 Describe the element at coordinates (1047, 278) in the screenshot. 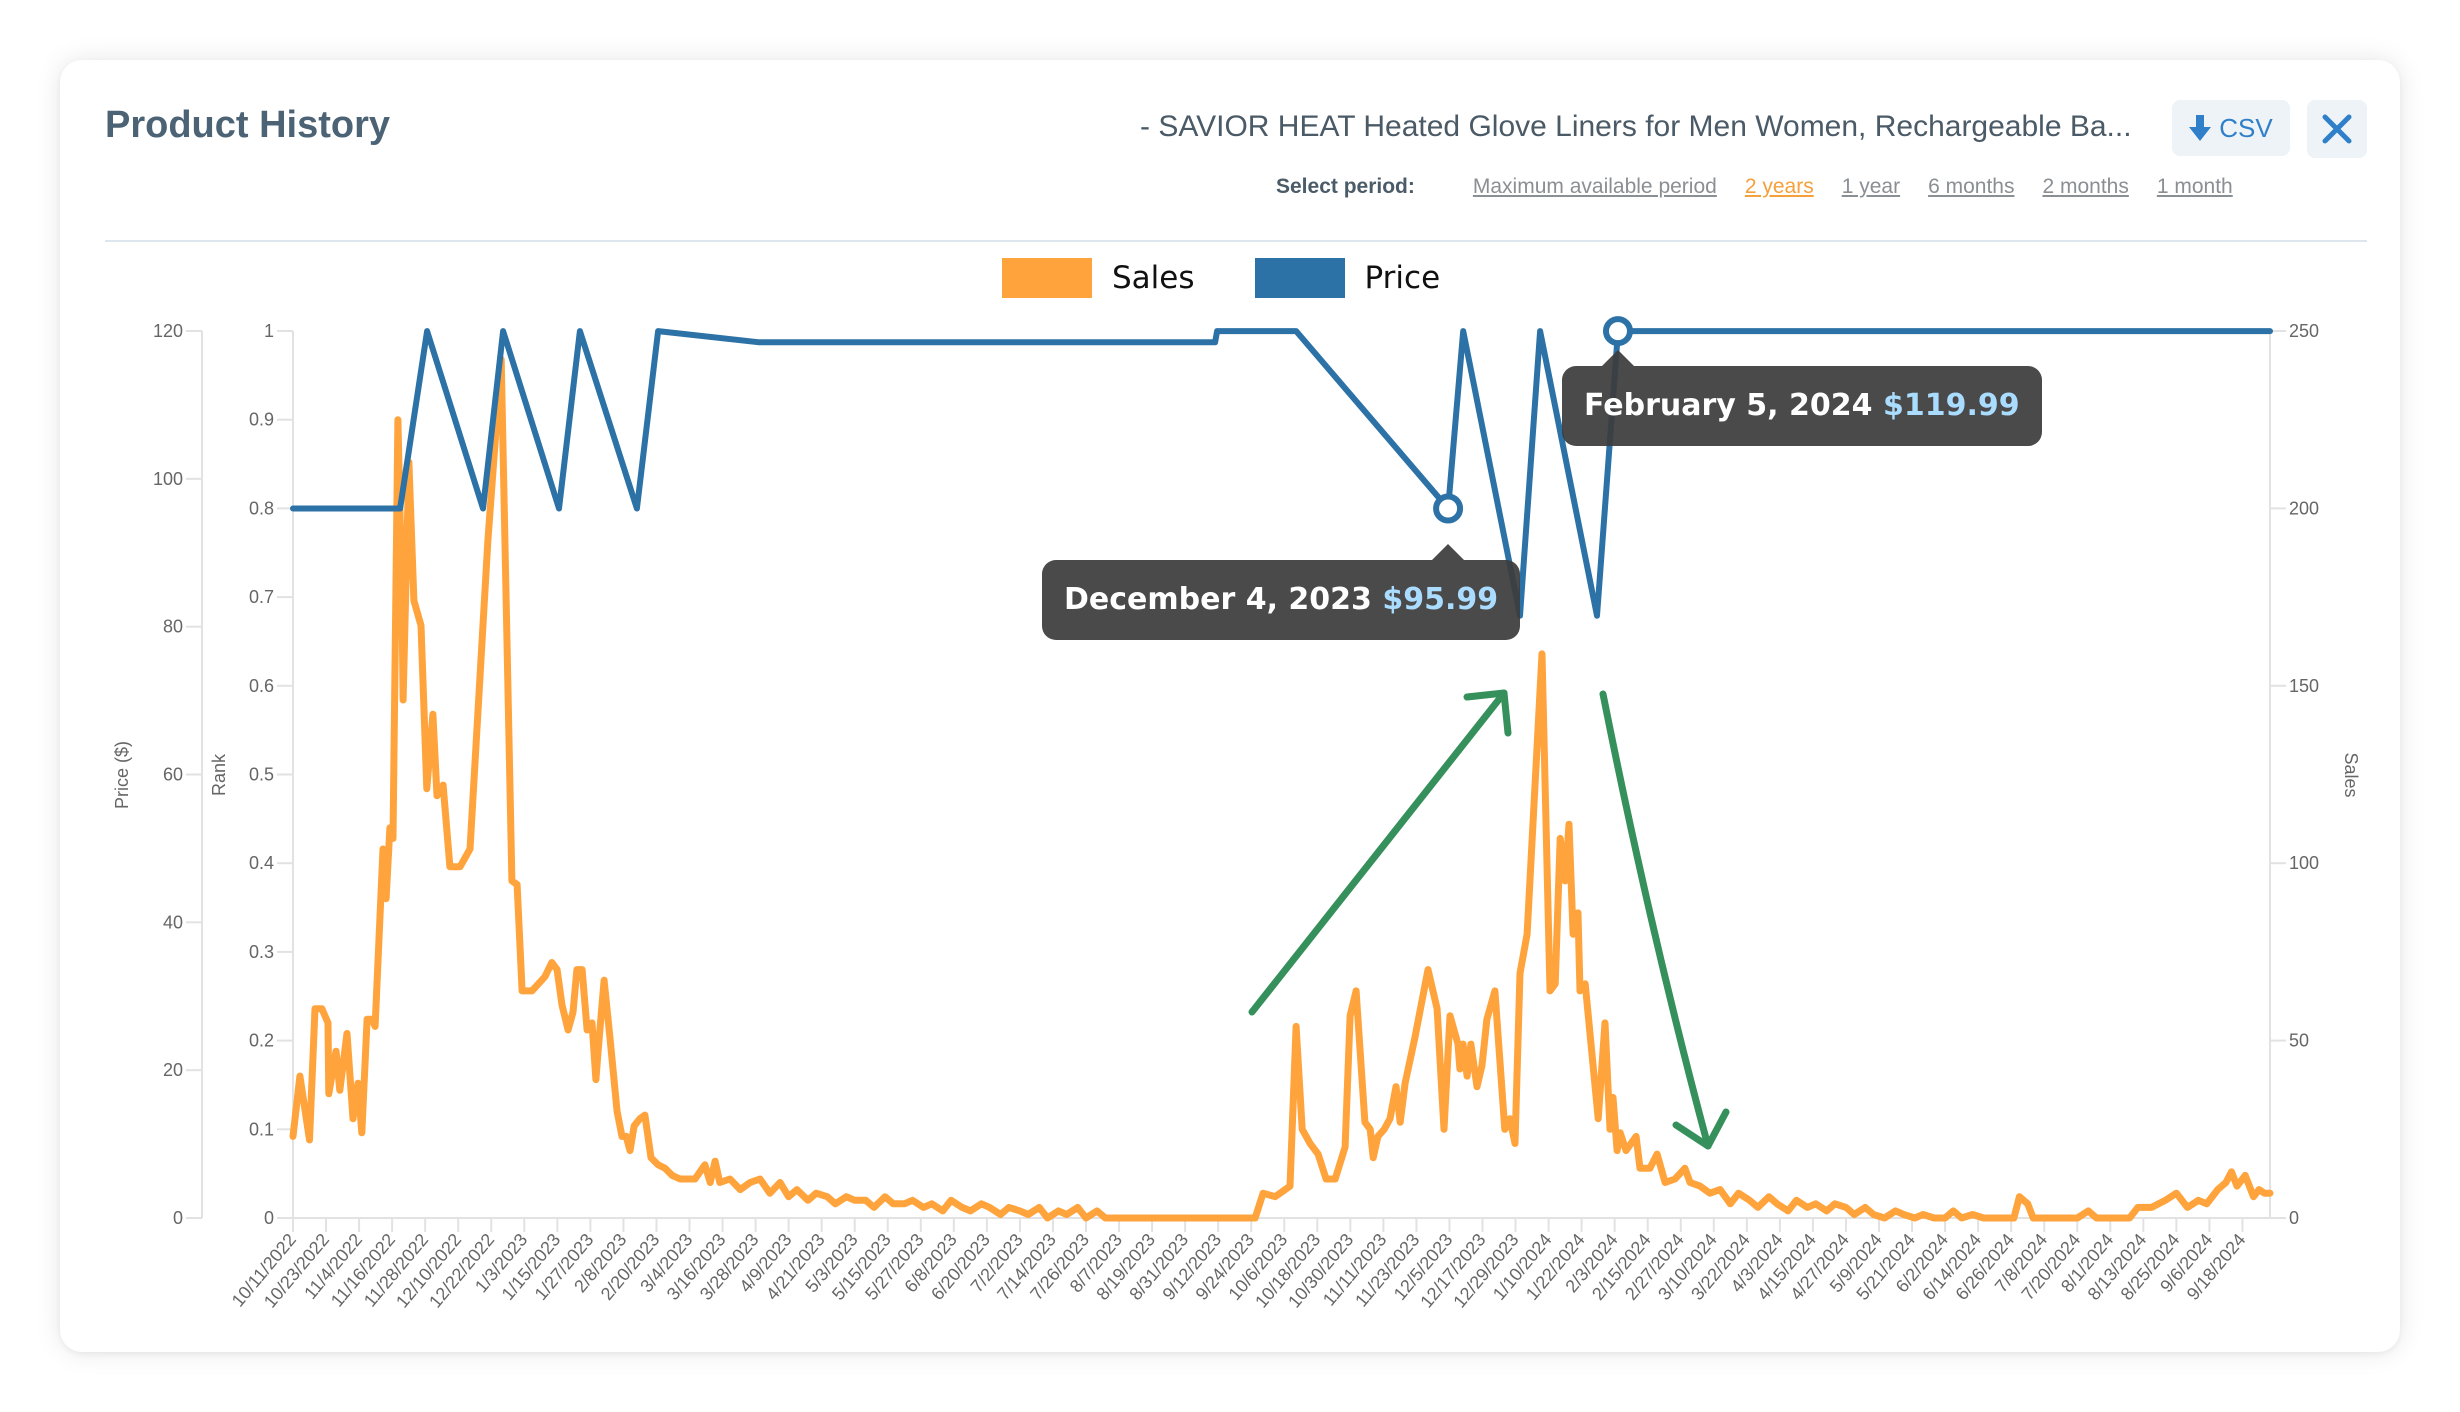

I see `sales-swatch` at that location.